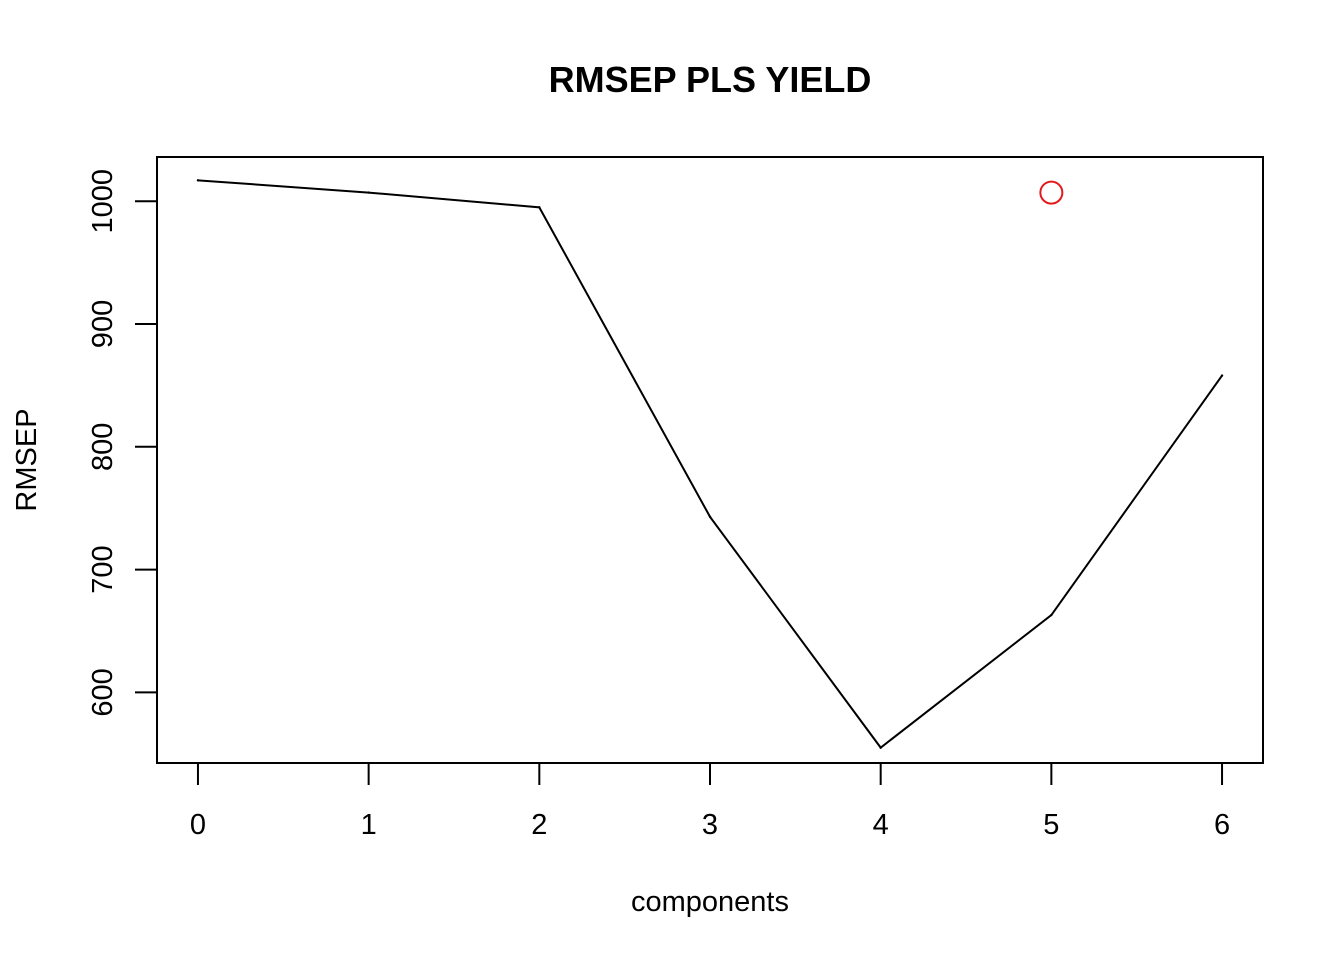 The width and height of the screenshot is (1344, 965). I want to click on highlight-point-marker, so click(1051, 192).